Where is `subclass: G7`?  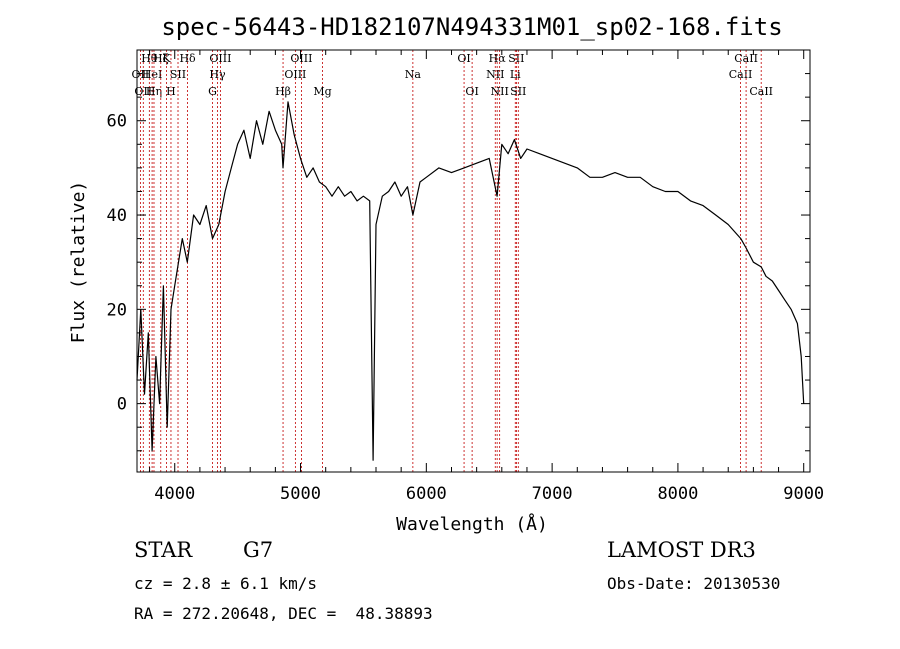
subclass: G7 is located at coordinates (258, 550).